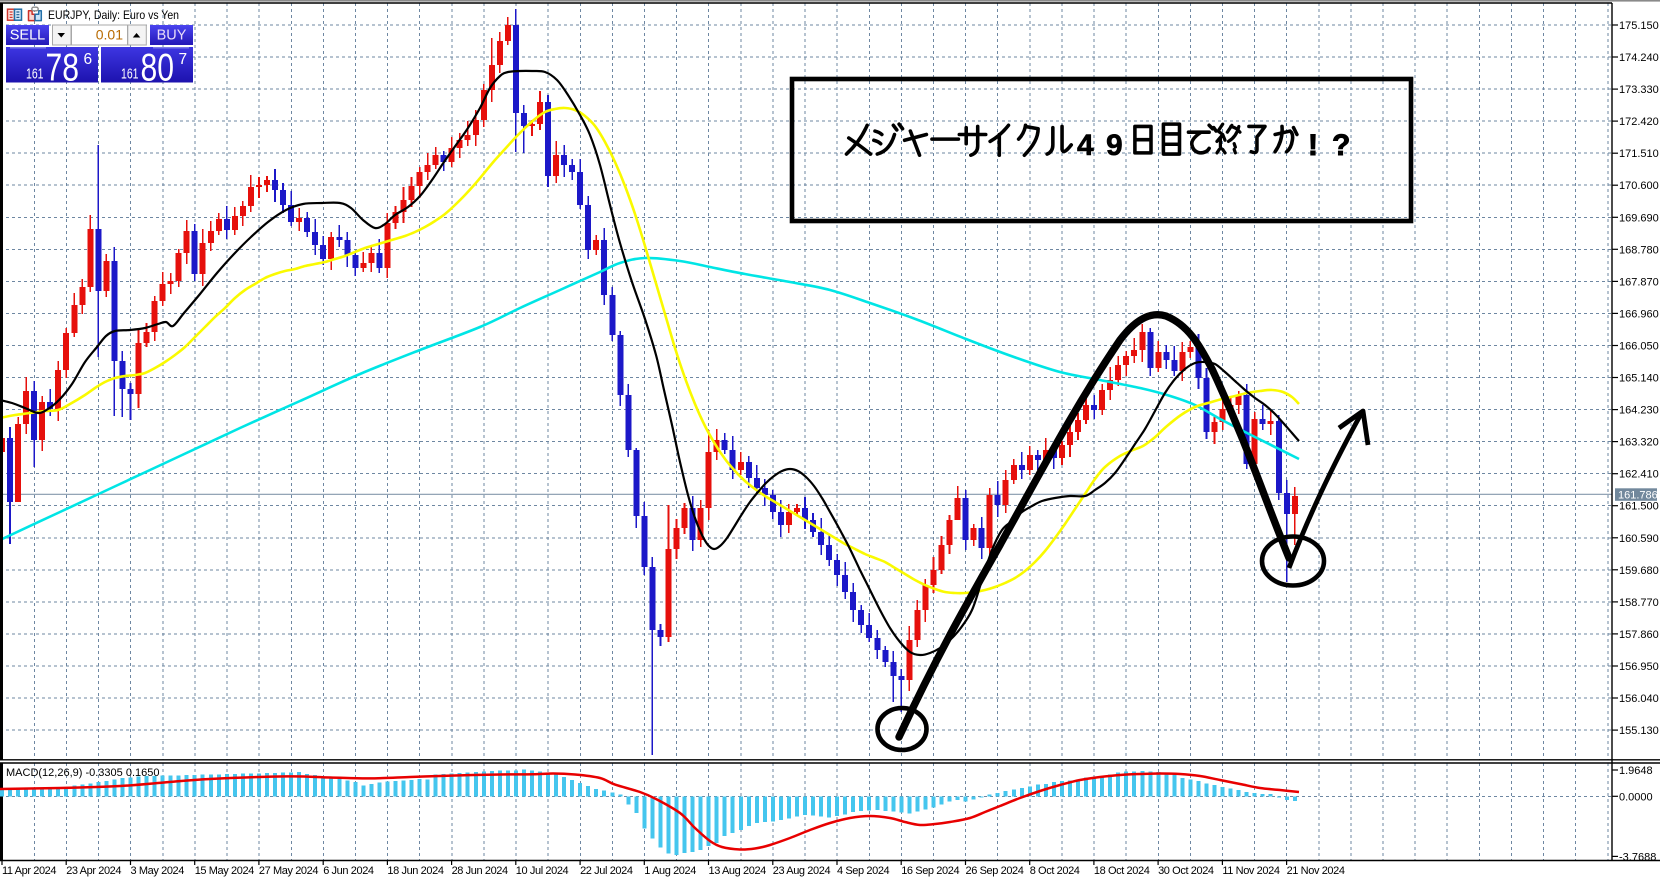 The width and height of the screenshot is (1660, 884). What do you see at coordinates (93, 871) in the screenshot?
I see `svg-text: 23 Apr 2024` at bounding box center [93, 871].